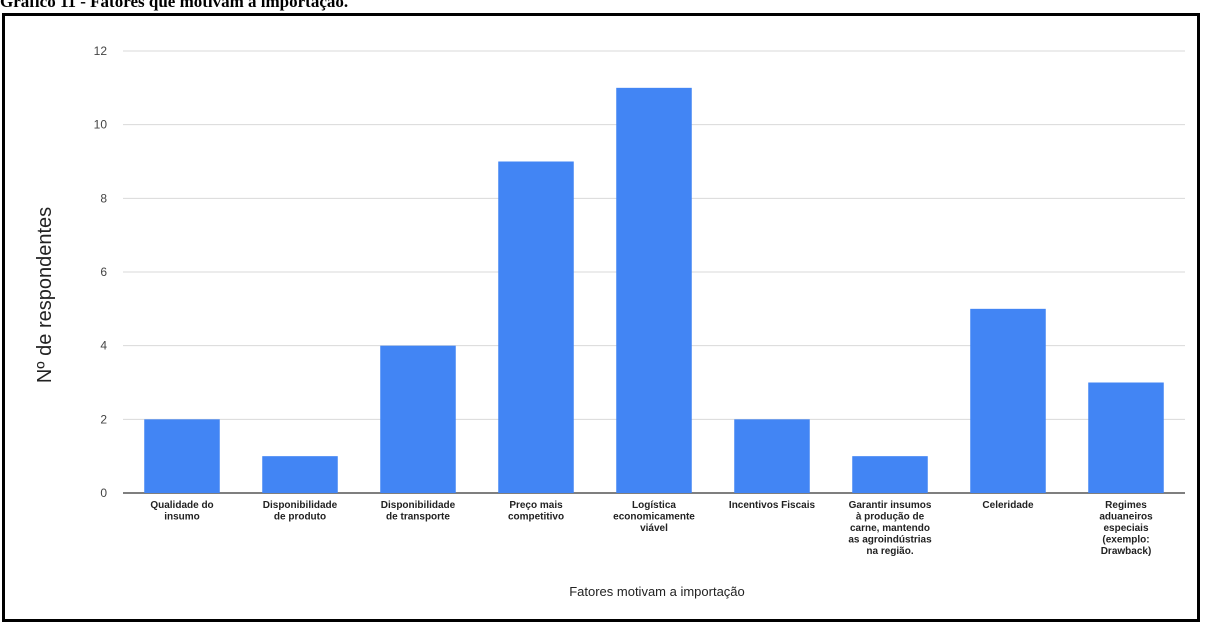 The image size is (1206, 626). Describe the element at coordinates (101, 125) in the screenshot. I see `y-tick-label: 10` at that location.